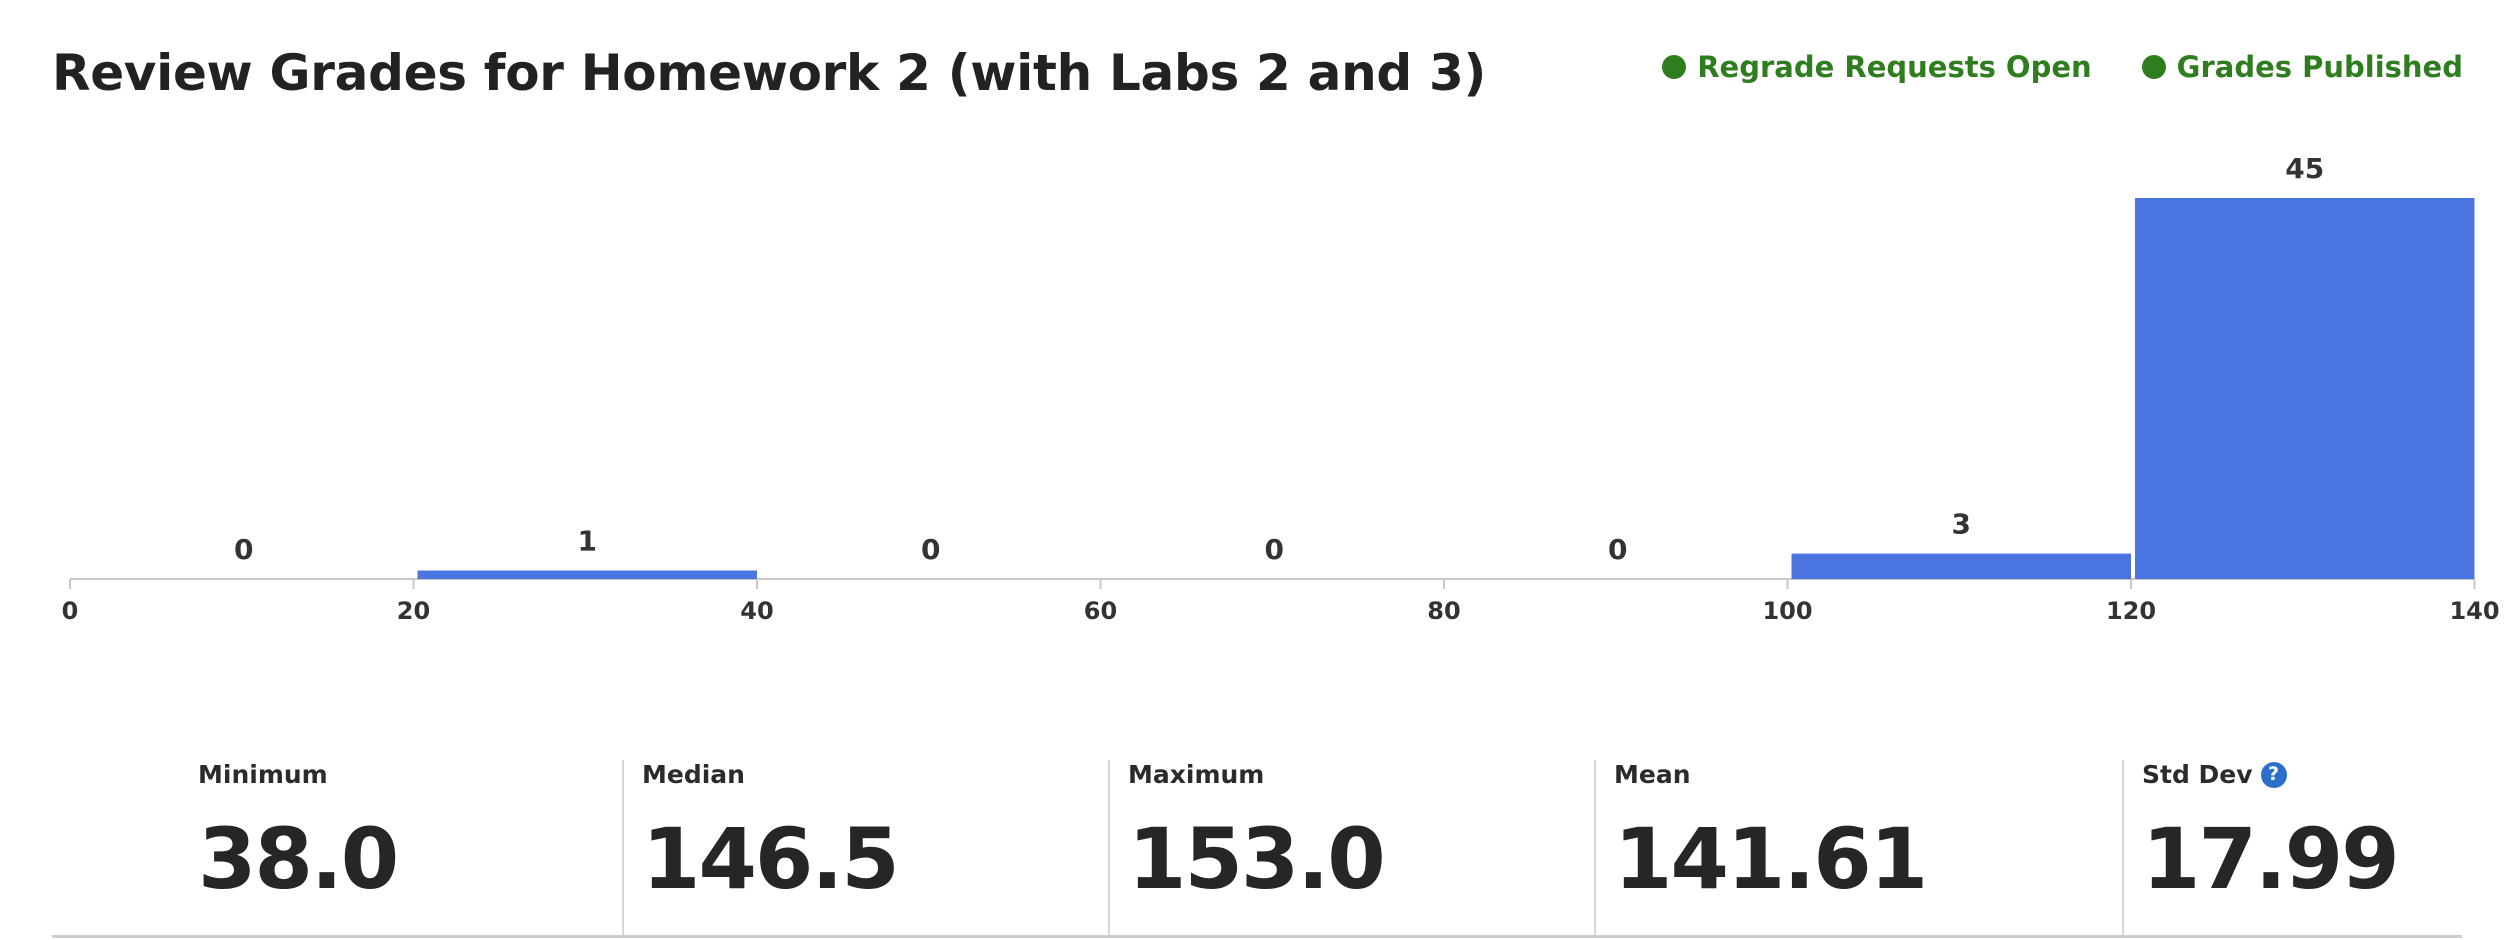  Describe the element at coordinates (1771, 859) in the screenshot. I see `stat-value: 141.61` at that location.